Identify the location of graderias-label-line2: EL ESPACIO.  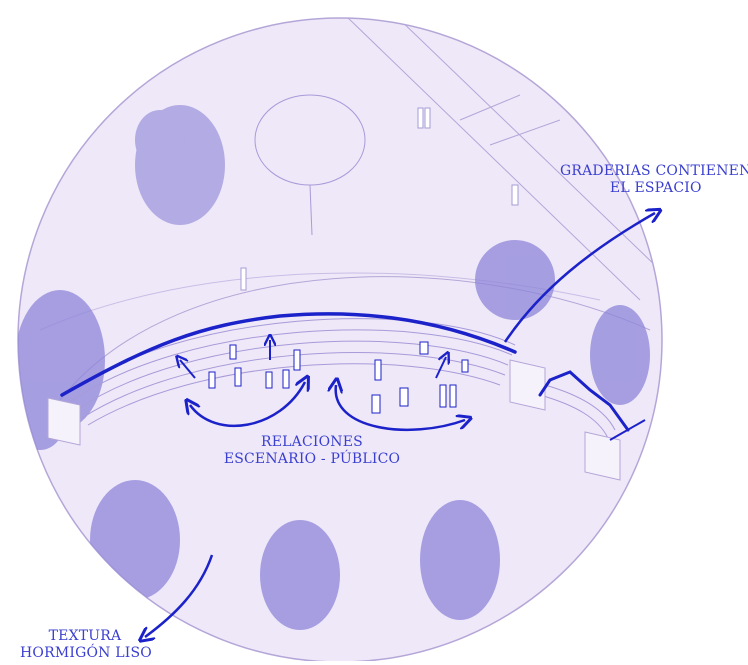
(655, 188).